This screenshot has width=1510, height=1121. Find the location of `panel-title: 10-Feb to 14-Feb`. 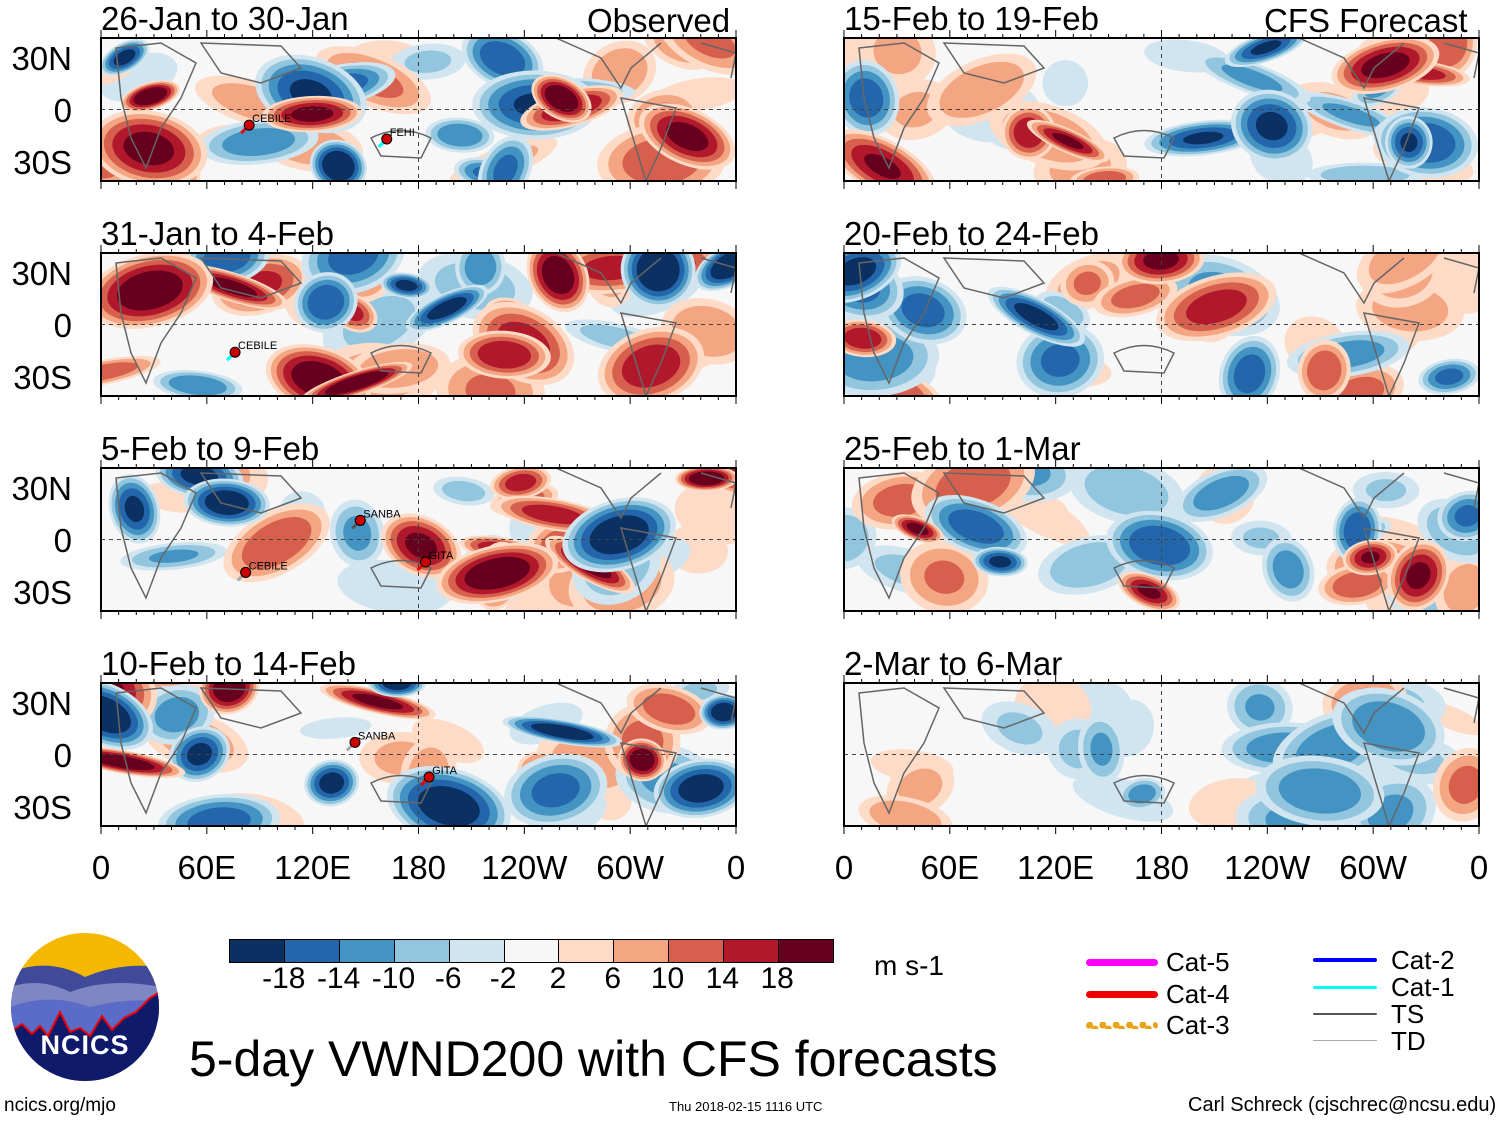

panel-title: 10-Feb to 14-Feb is located at coordinates (228, 663).